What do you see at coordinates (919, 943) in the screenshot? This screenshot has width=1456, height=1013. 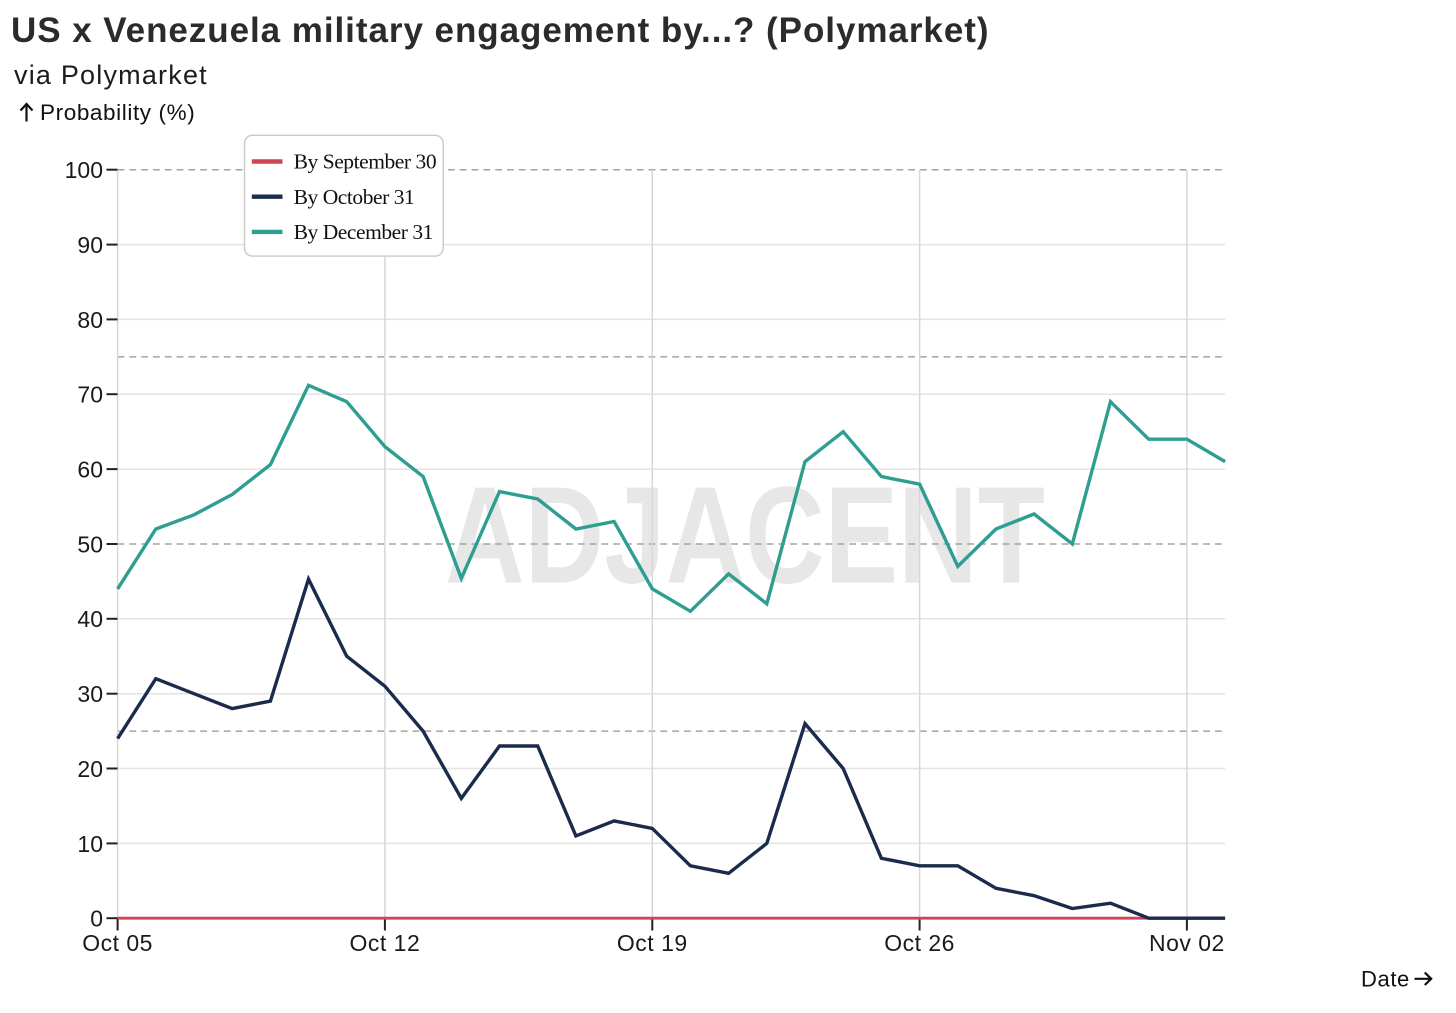 I see `svg-text: Oct 26` at bounding box center [919, 943].